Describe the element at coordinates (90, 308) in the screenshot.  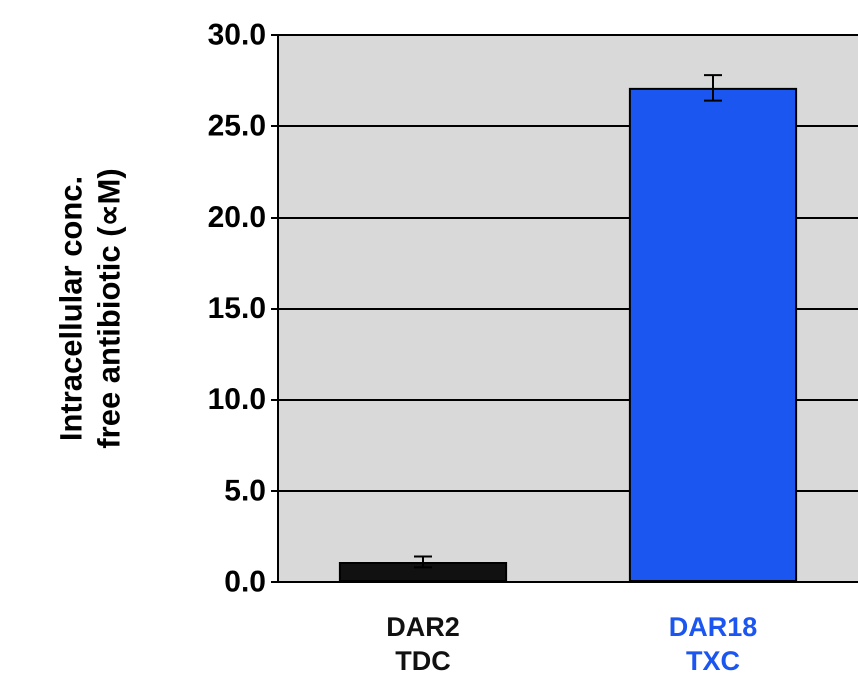
I see `y-axis-title: Intracellular conc. free antibiotic (∝M)` at that location.